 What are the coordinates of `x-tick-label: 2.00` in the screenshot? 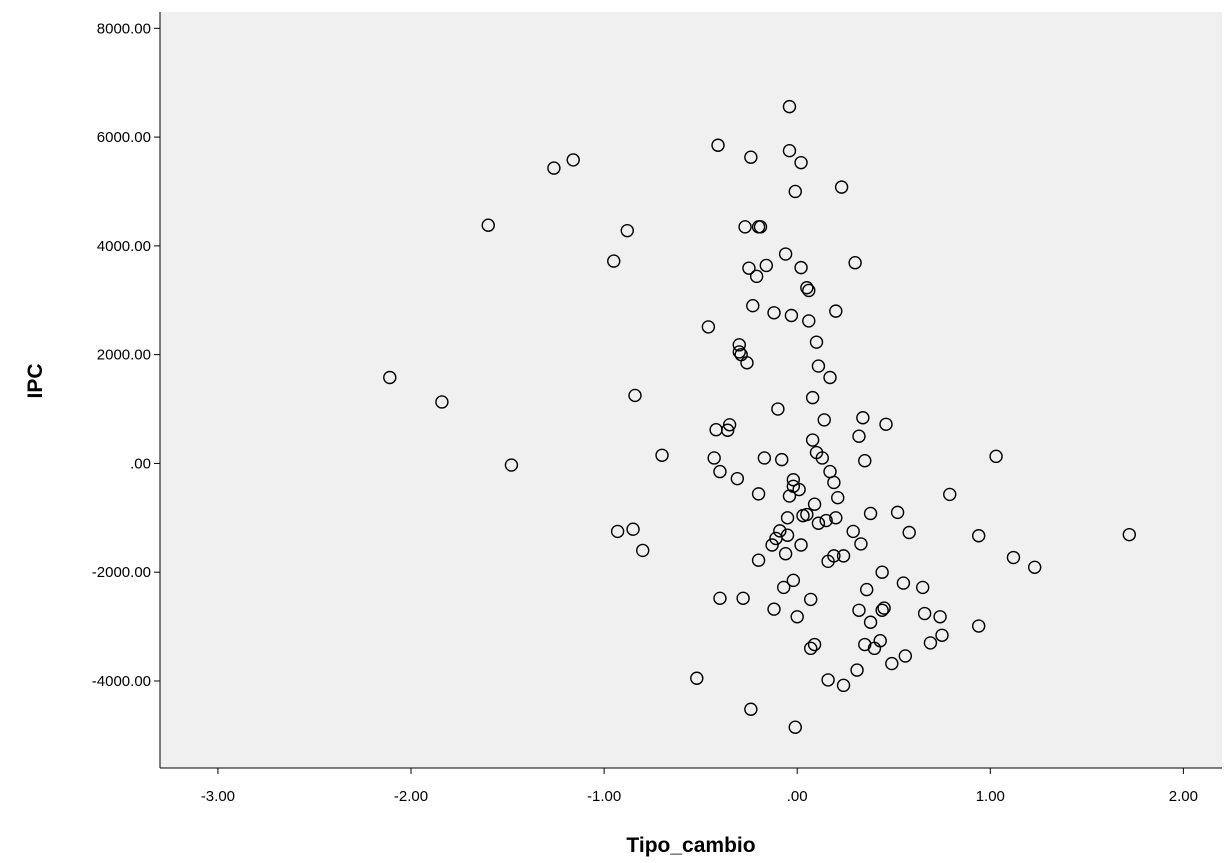 It's located at (1183, 796).